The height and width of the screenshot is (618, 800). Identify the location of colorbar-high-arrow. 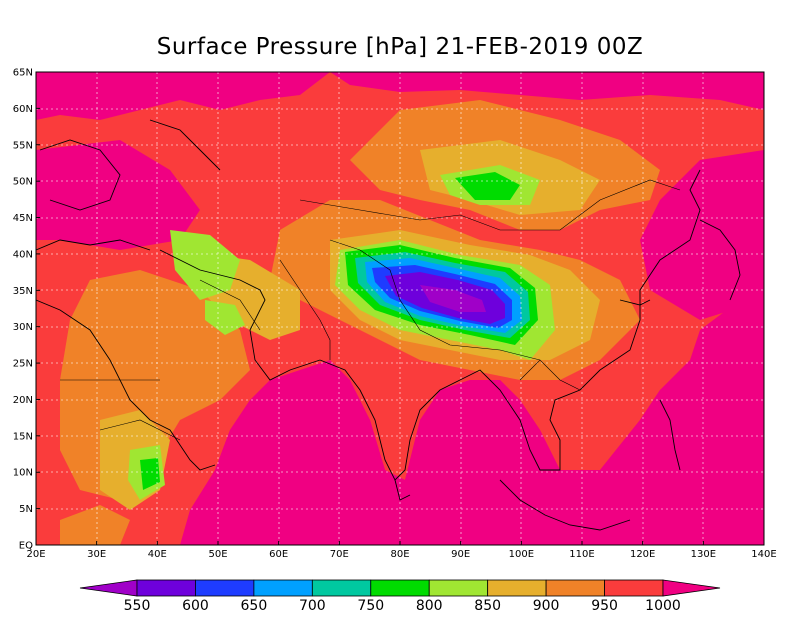
(691, 588).